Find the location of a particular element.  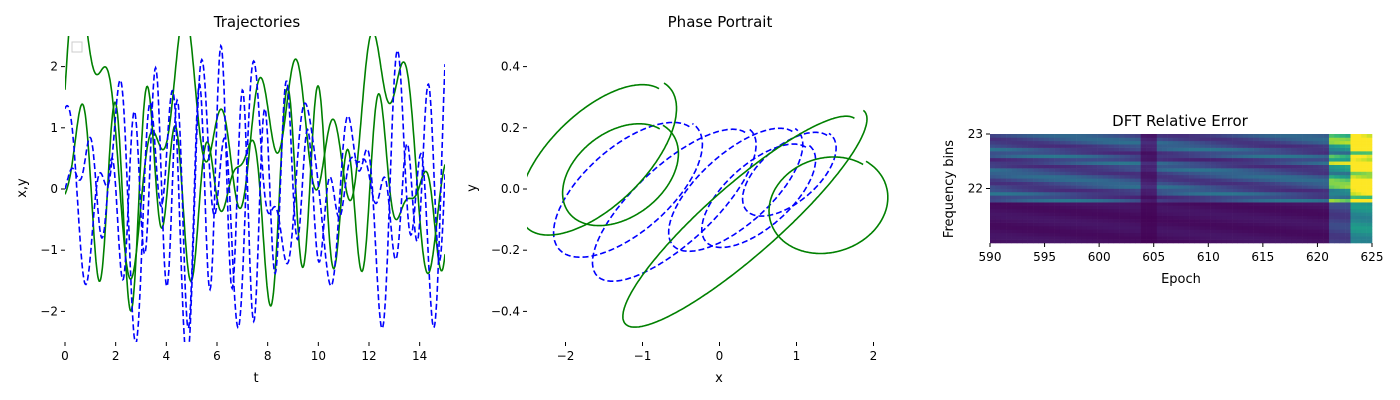

dft-error-xtick-label: 600 is located at coordinates (1099, 257).